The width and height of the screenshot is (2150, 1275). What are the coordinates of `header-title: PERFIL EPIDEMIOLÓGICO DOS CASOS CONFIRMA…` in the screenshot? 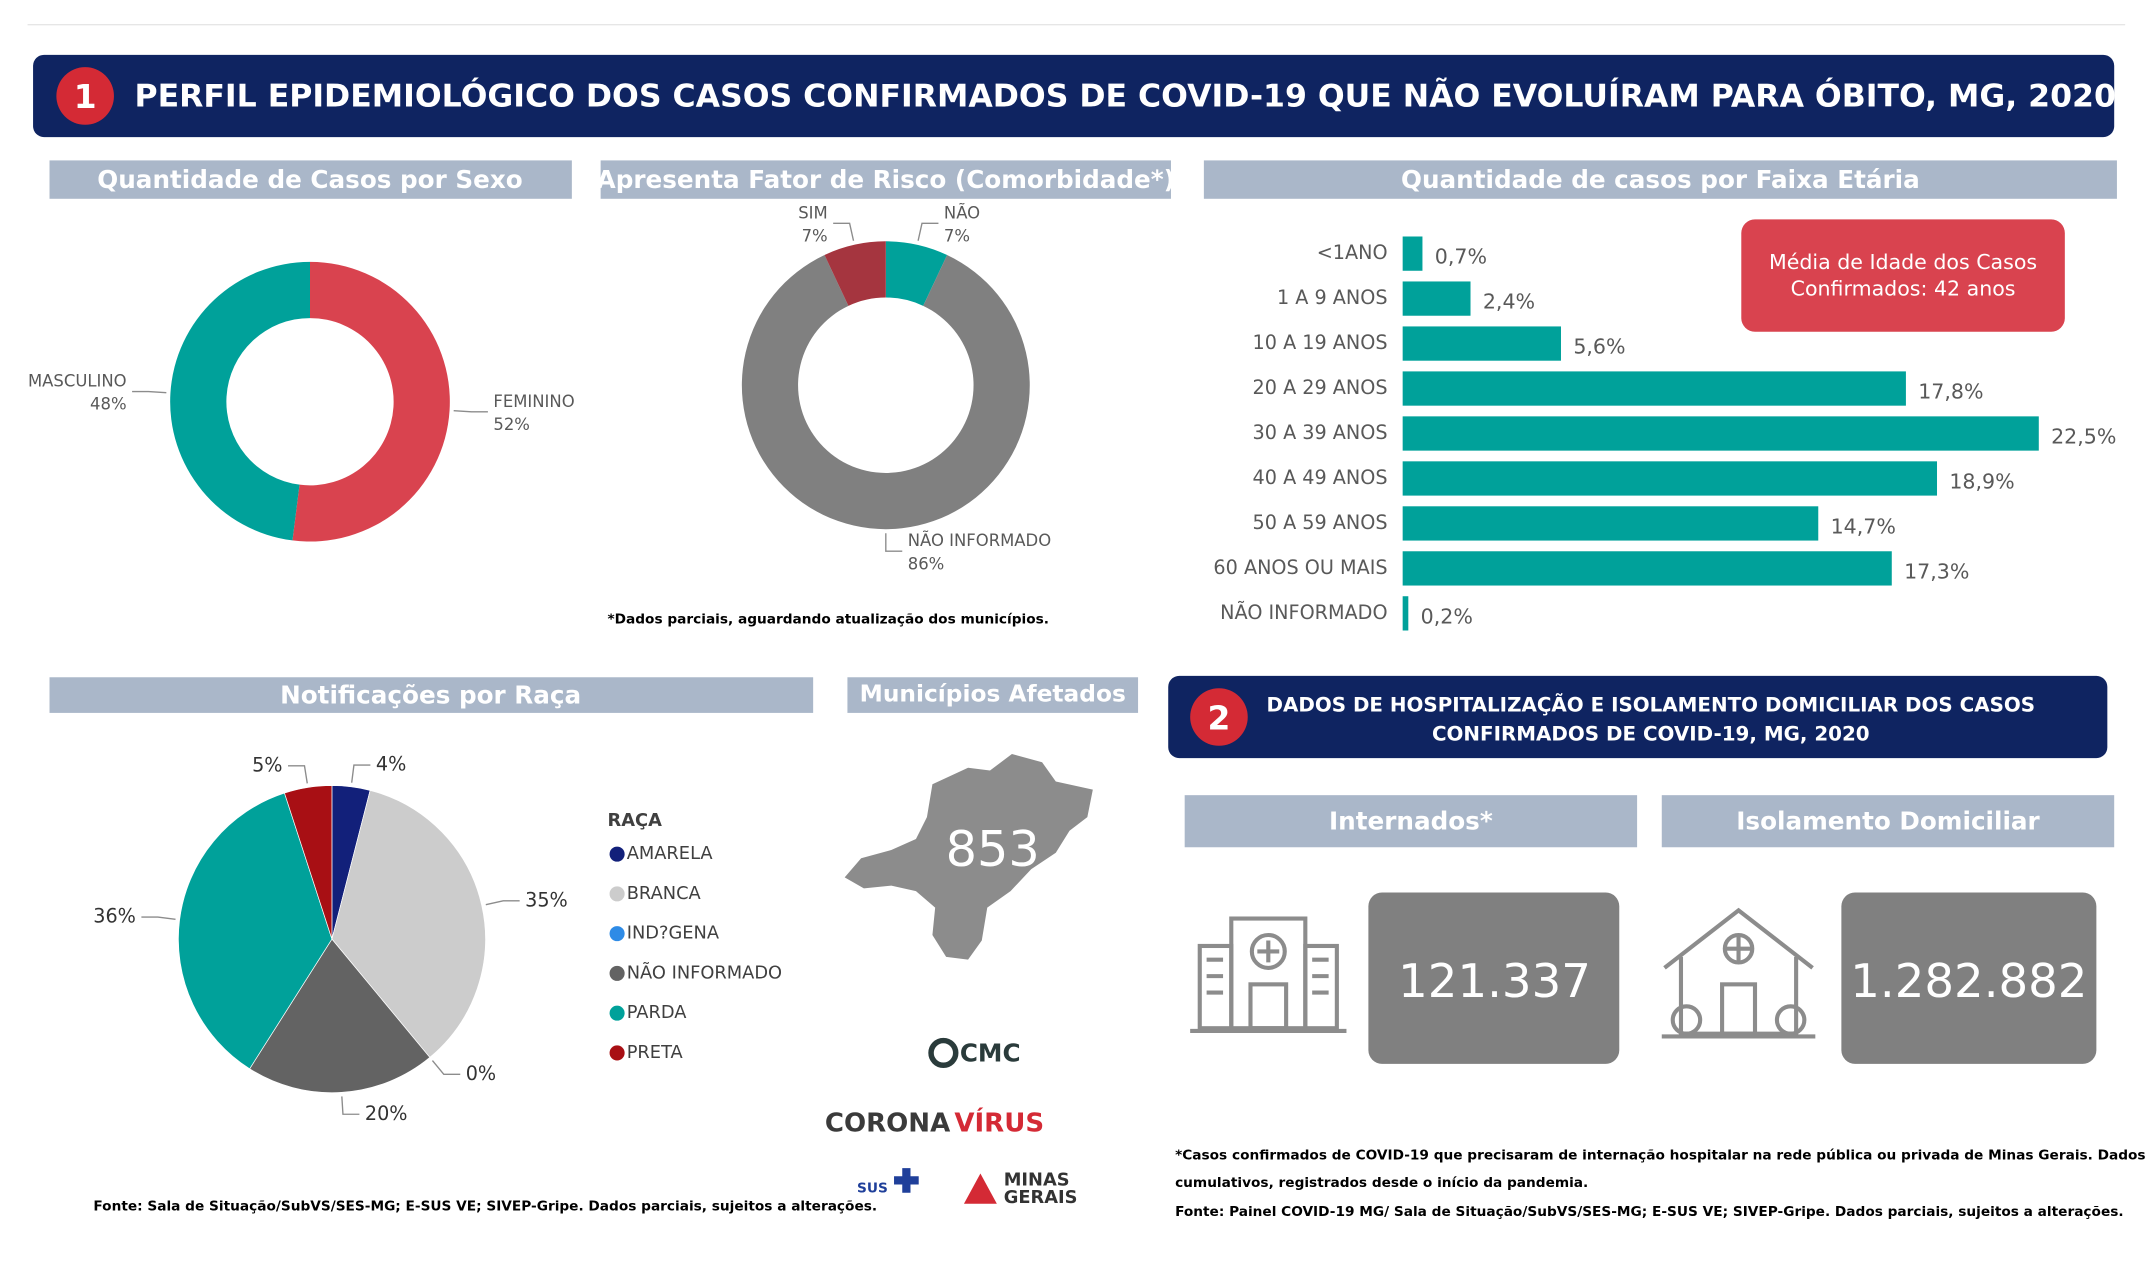 It's located at (1125, 94).